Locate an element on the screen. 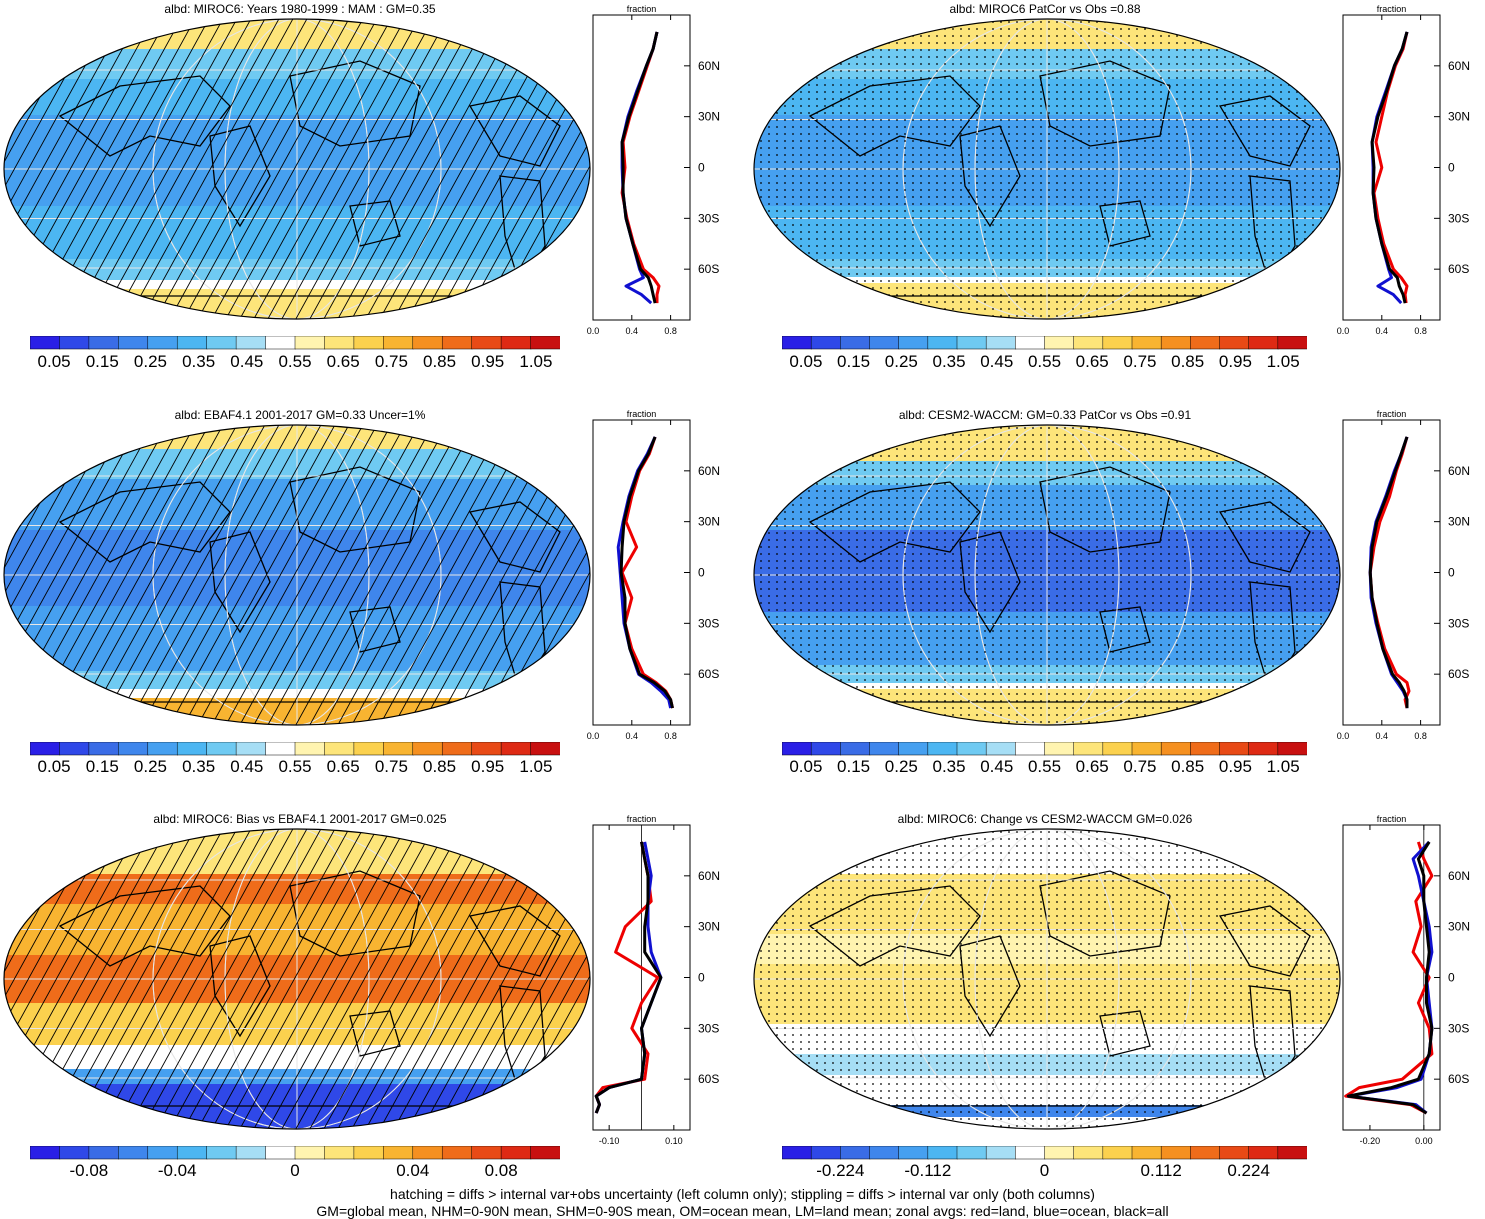 The height and width of the screenshot is (1219, 1485). colorbar-tick-label: -0.224 is located at coordinates (840, 1171).